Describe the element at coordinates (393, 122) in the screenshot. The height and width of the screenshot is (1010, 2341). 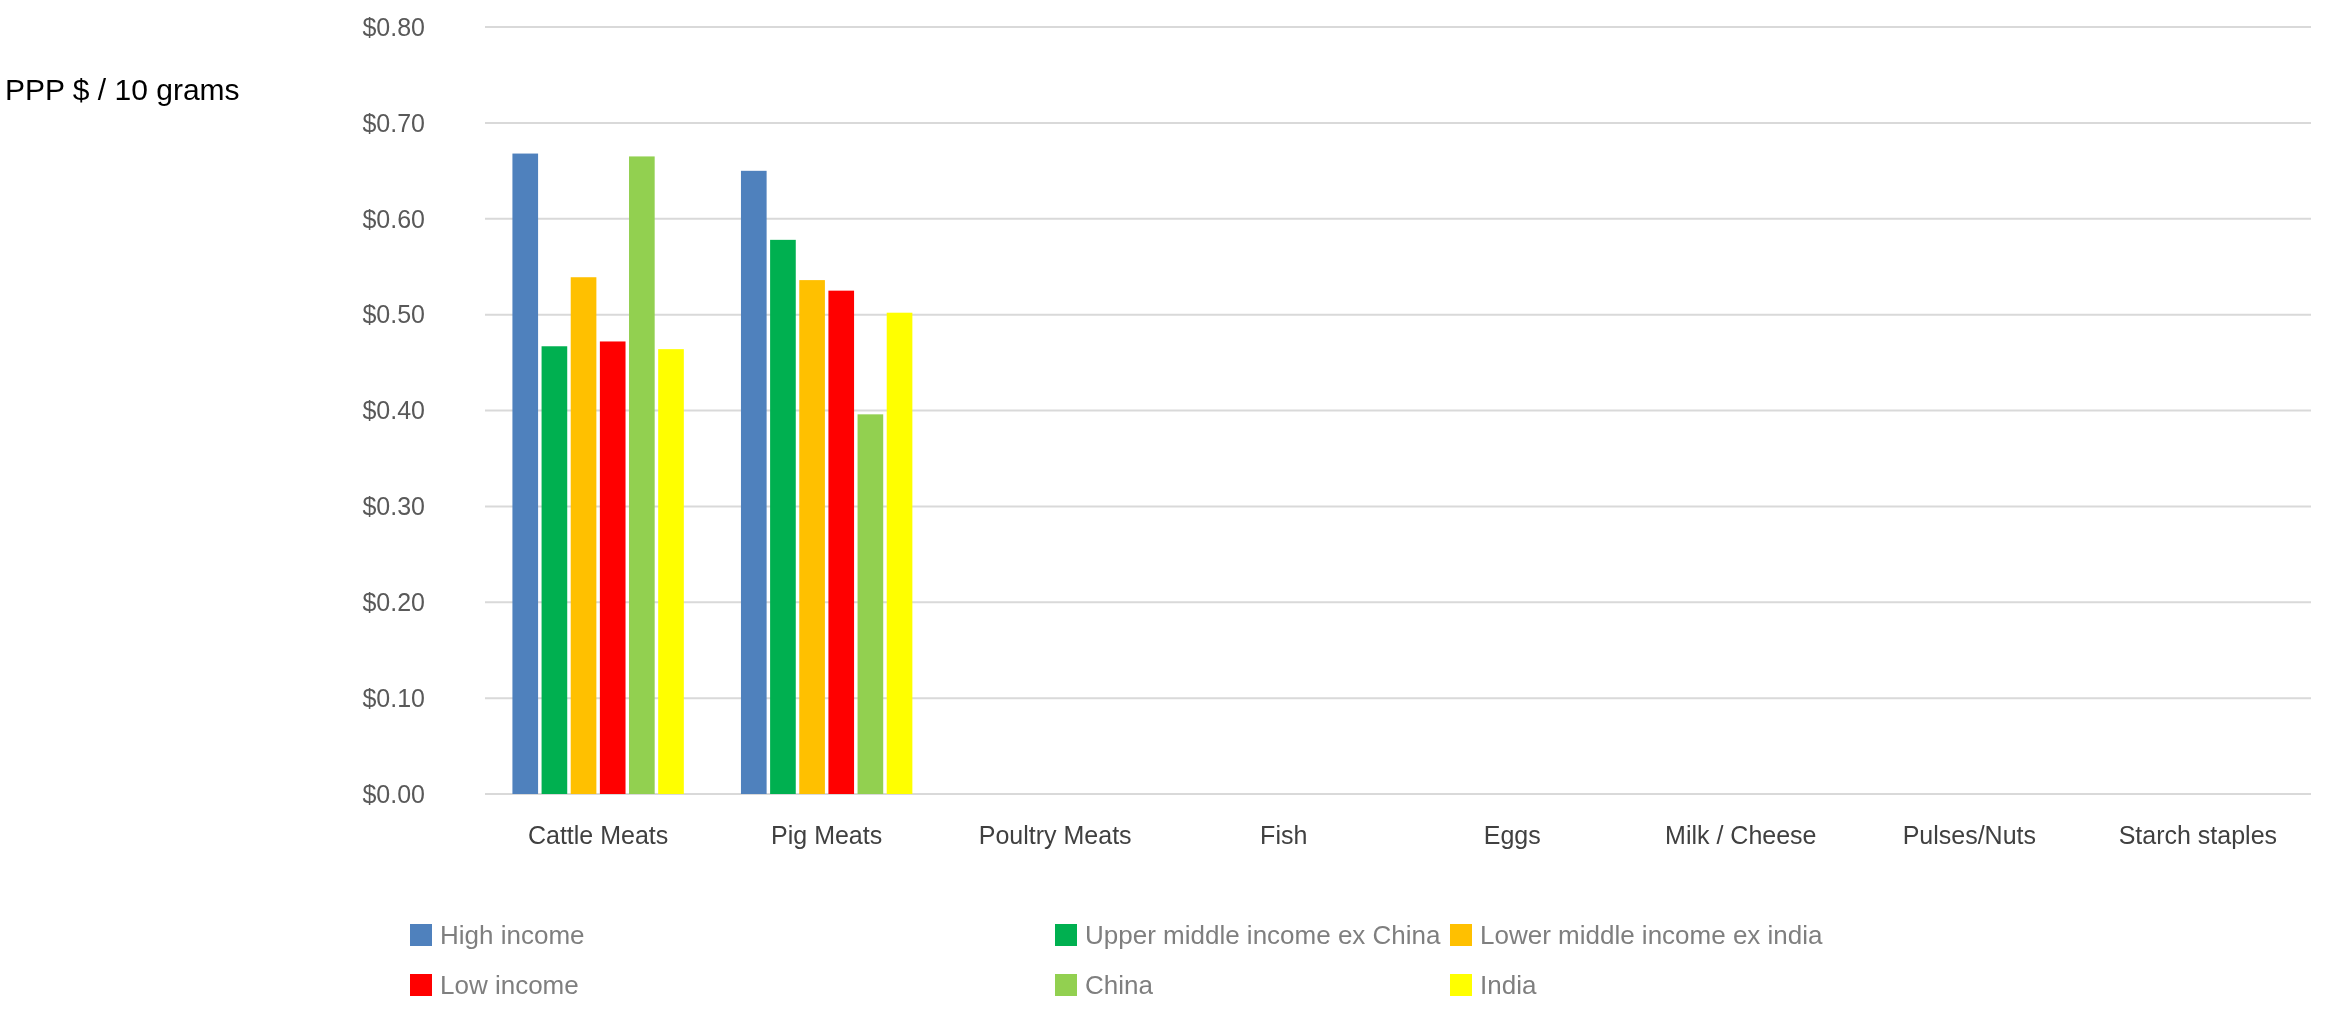
I see `y-tick-label: $0.70` at that location.